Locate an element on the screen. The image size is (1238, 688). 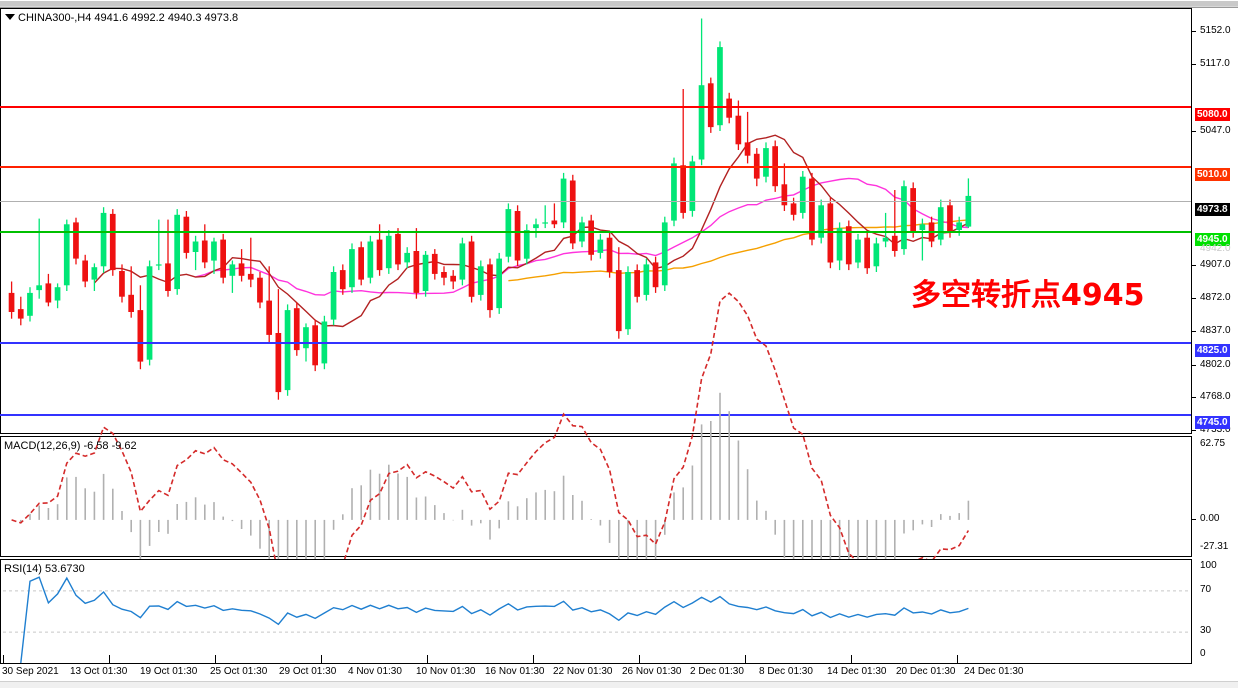
price-tick-label: 4837.0 is located at coordinates (1215, 331).